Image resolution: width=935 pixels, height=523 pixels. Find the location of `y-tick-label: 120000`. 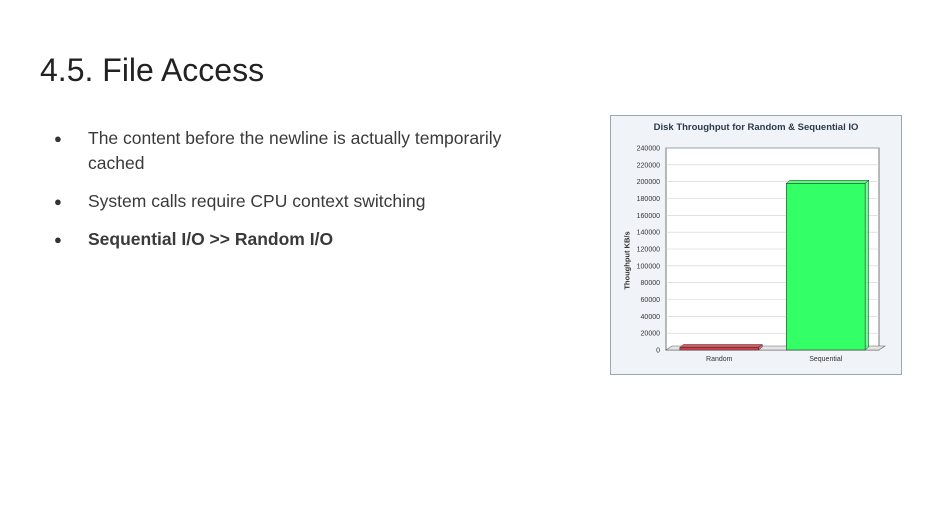

y-tick-label: 120000 is located at coordinates (648, 250).